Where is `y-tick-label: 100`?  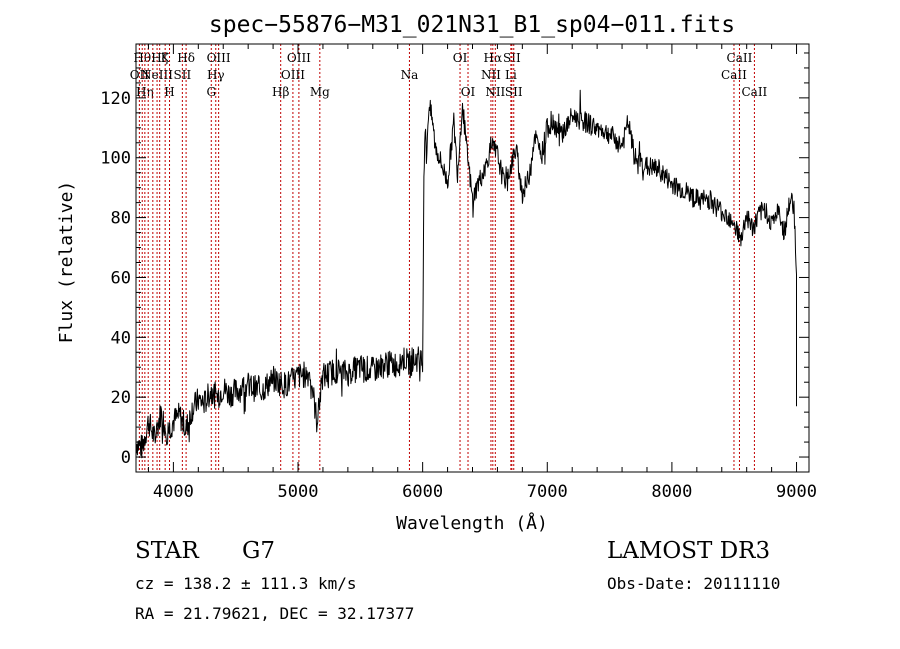
y-tick-label: 100 is located at coordinates (115, 159).